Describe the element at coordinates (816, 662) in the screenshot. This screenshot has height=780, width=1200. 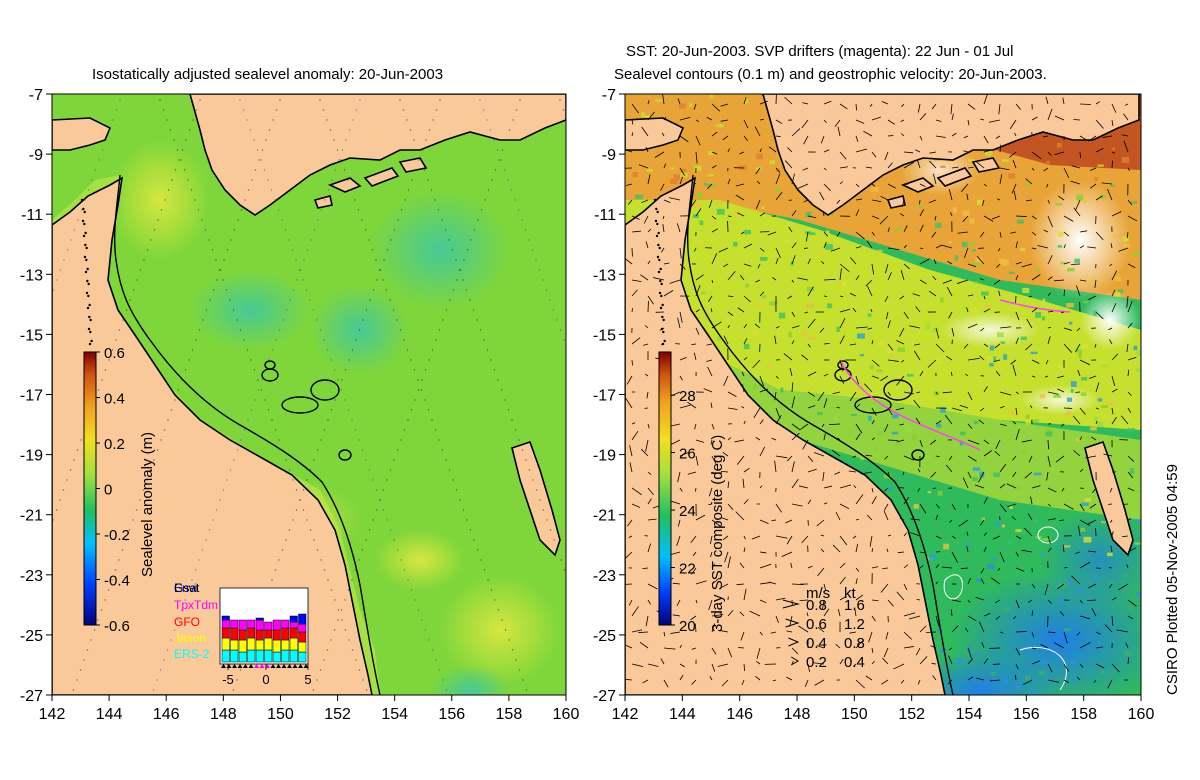
I see `velocity-ms-value: 0.2` at that location.